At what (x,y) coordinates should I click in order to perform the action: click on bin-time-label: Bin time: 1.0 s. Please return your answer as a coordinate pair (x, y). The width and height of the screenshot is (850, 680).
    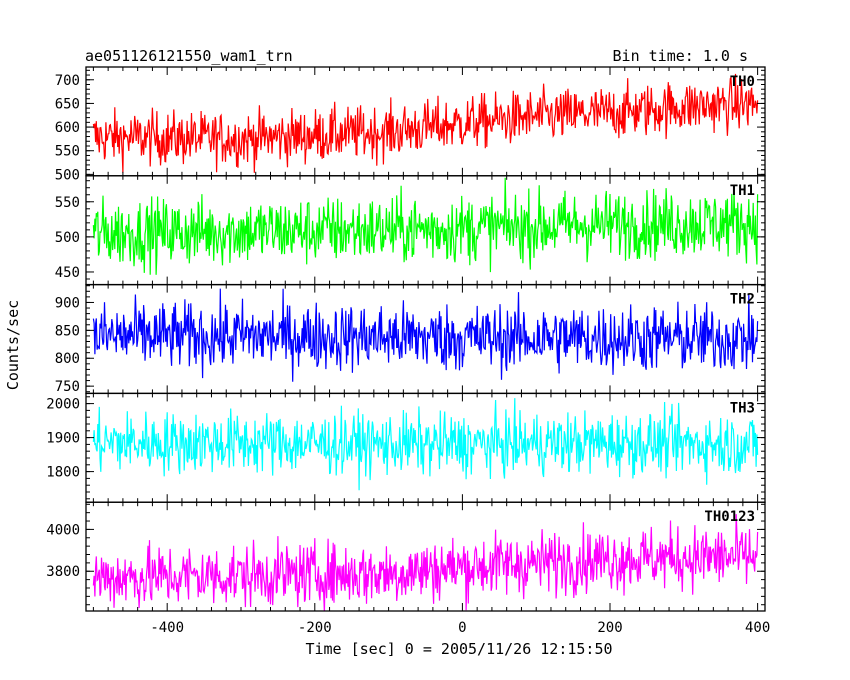
    Looking at the image, I should click on (680, 56).